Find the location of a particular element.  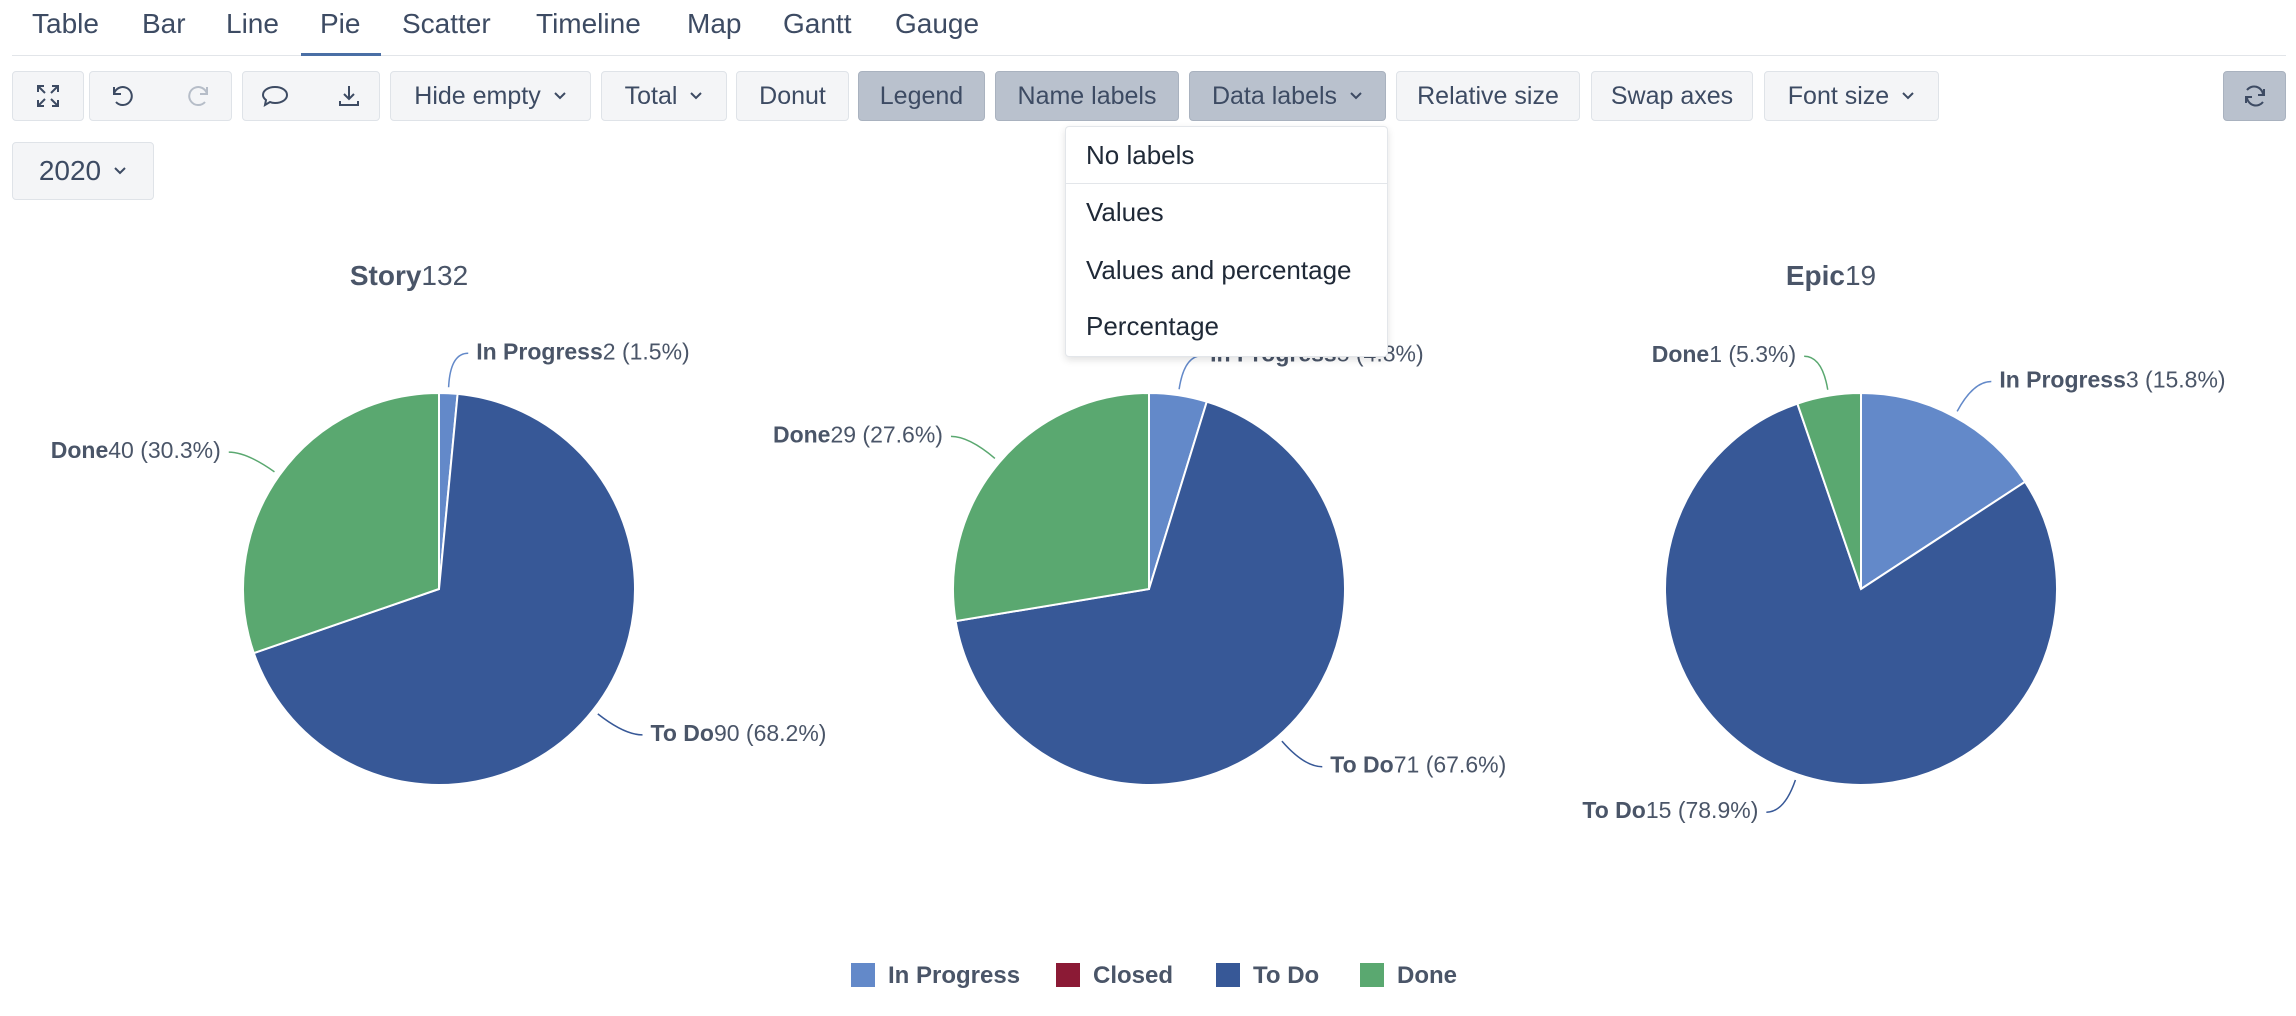

button-label: Donut is located at coordinates (792, 95).